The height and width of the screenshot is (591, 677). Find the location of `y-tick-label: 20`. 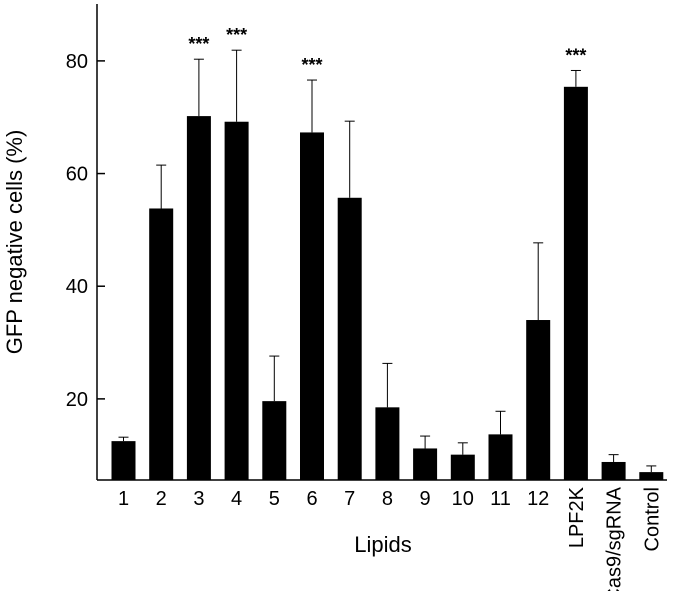

y-tick-label: 20 is located at coordinates (77, 400).